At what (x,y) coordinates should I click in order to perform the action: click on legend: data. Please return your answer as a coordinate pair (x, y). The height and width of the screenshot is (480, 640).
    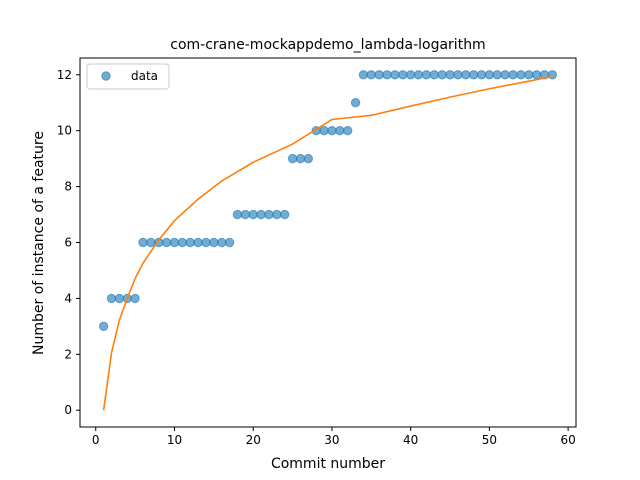
    Looking at the image, I should click on (128, 76).